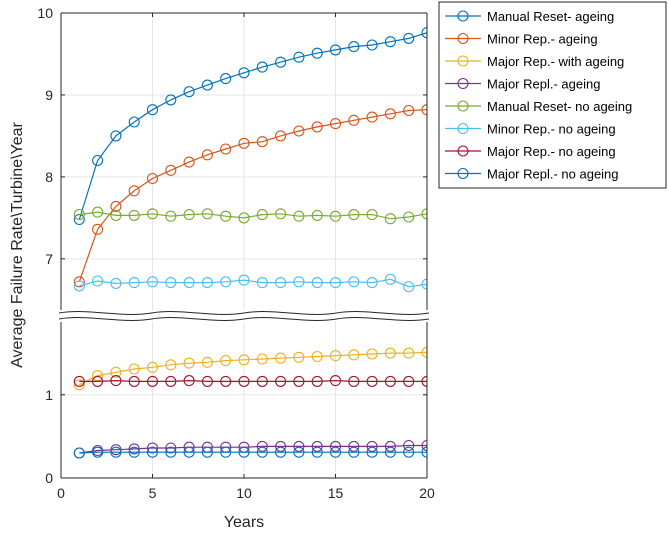 This screenshot has height=534, width=669. I want to click on x-tick-label: 20, so click(427, 493).